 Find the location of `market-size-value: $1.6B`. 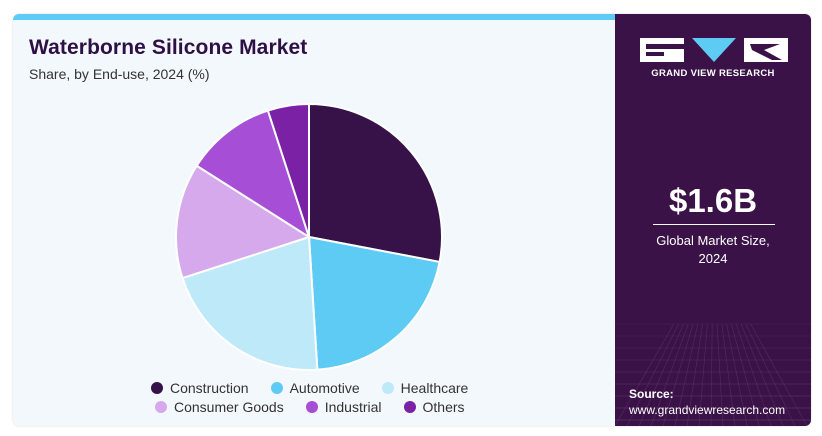

market-size-value: $1.6B is located at coordinates (713, 200).